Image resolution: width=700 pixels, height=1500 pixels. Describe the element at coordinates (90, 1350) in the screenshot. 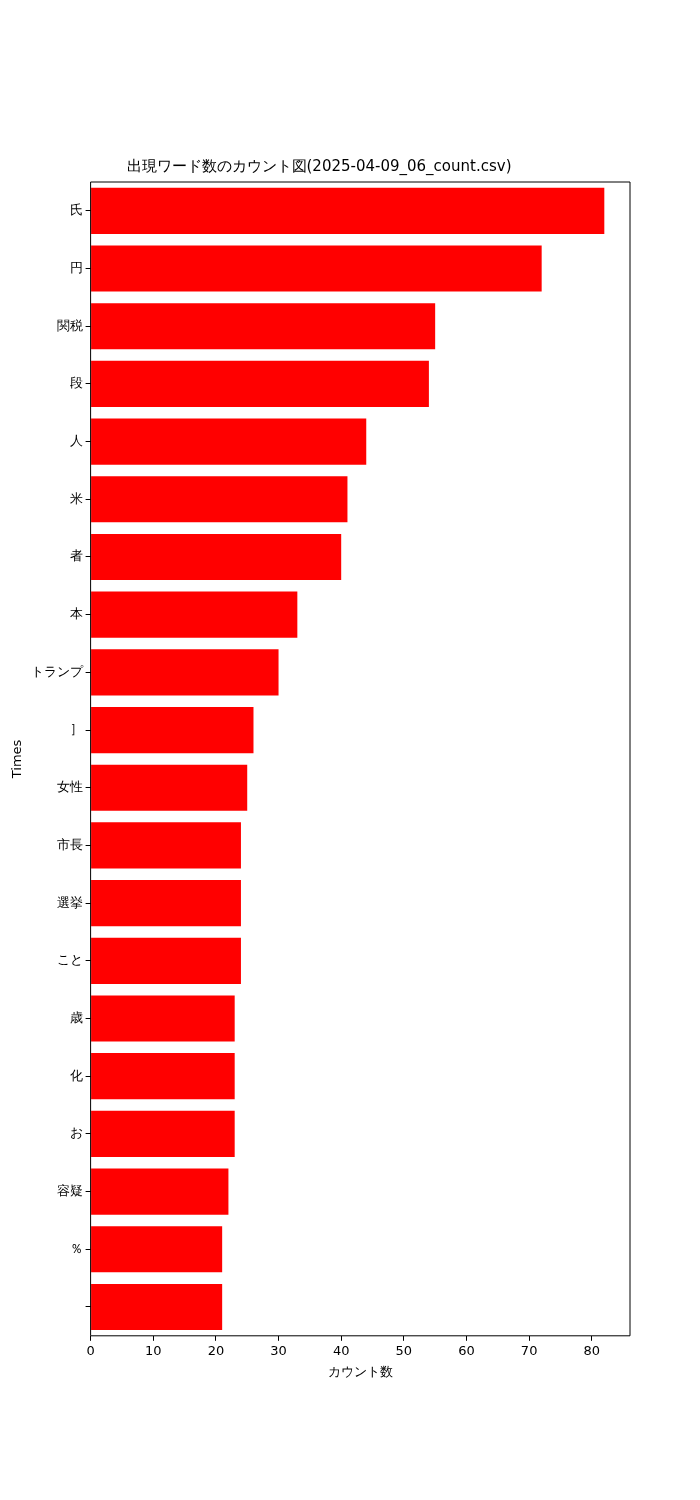

I see `x-tick-label: 0` at that location.